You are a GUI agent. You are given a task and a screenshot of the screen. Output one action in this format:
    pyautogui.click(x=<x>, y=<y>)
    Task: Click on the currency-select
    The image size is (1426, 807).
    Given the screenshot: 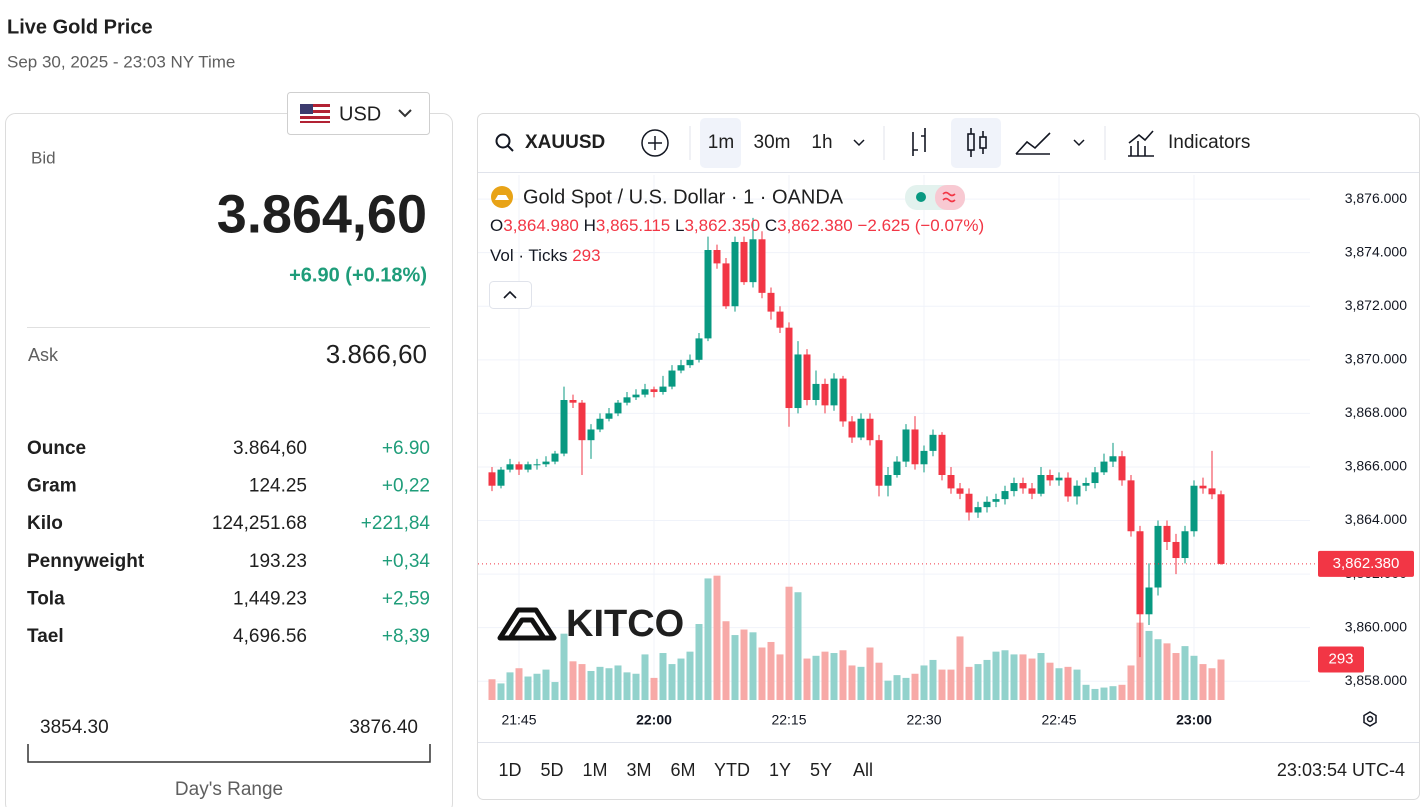 What is the action you would take?
    pyautogui.click(x=358, y=113)
    